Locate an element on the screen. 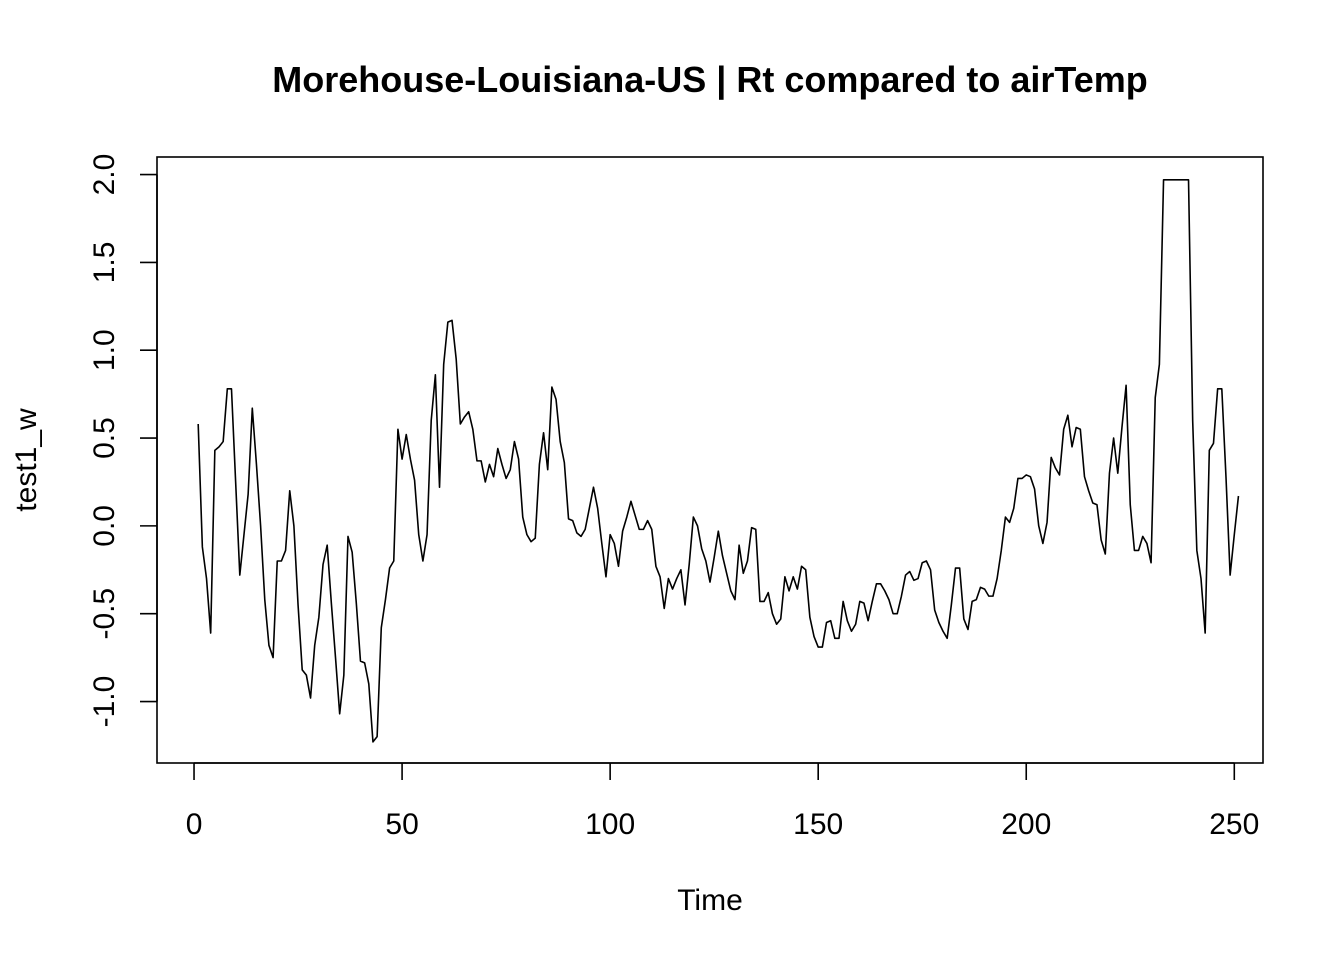 Image resolution: width=1344 pixels, height=960 pixels. y-tick-label: 1.5 is located at coordinates (104, 263).